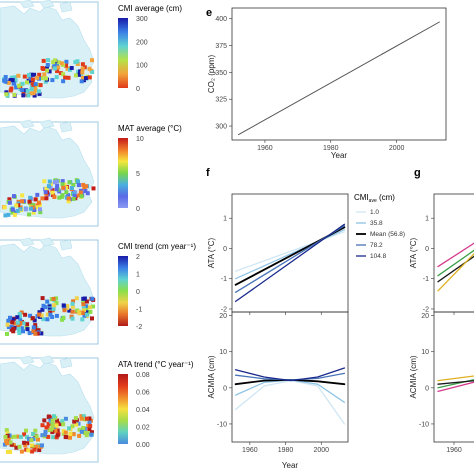 This screenshot has height=474, width=474. Describe the element at coordinates (223, 316) in the screenshot. I see `y-tick-label: 20` at that location.